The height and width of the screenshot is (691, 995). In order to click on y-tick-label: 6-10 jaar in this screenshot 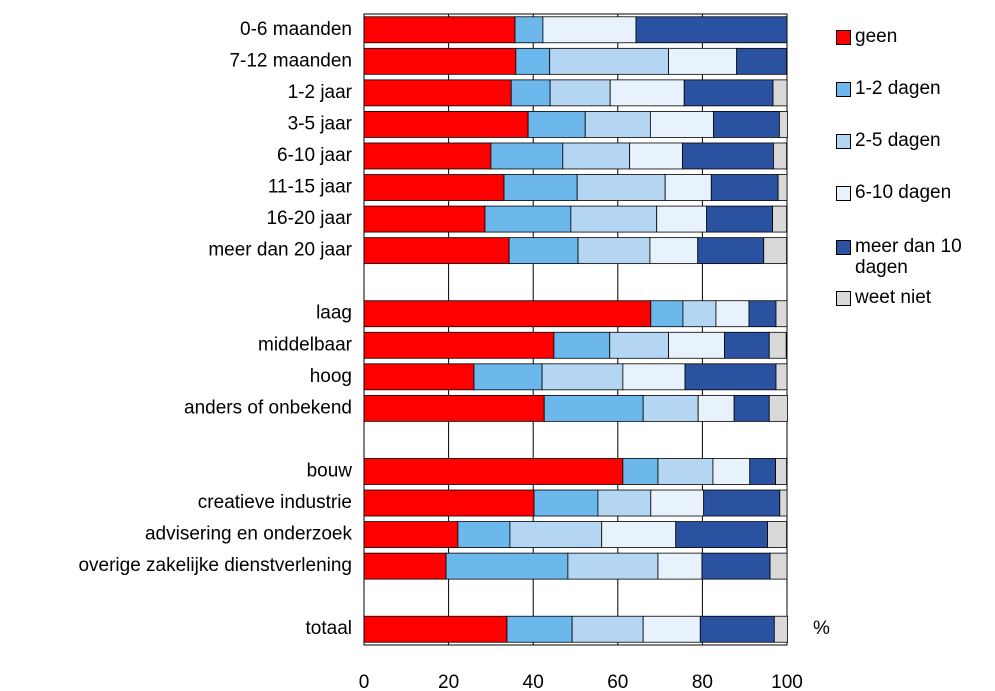, I will do `click(315, 155)`.